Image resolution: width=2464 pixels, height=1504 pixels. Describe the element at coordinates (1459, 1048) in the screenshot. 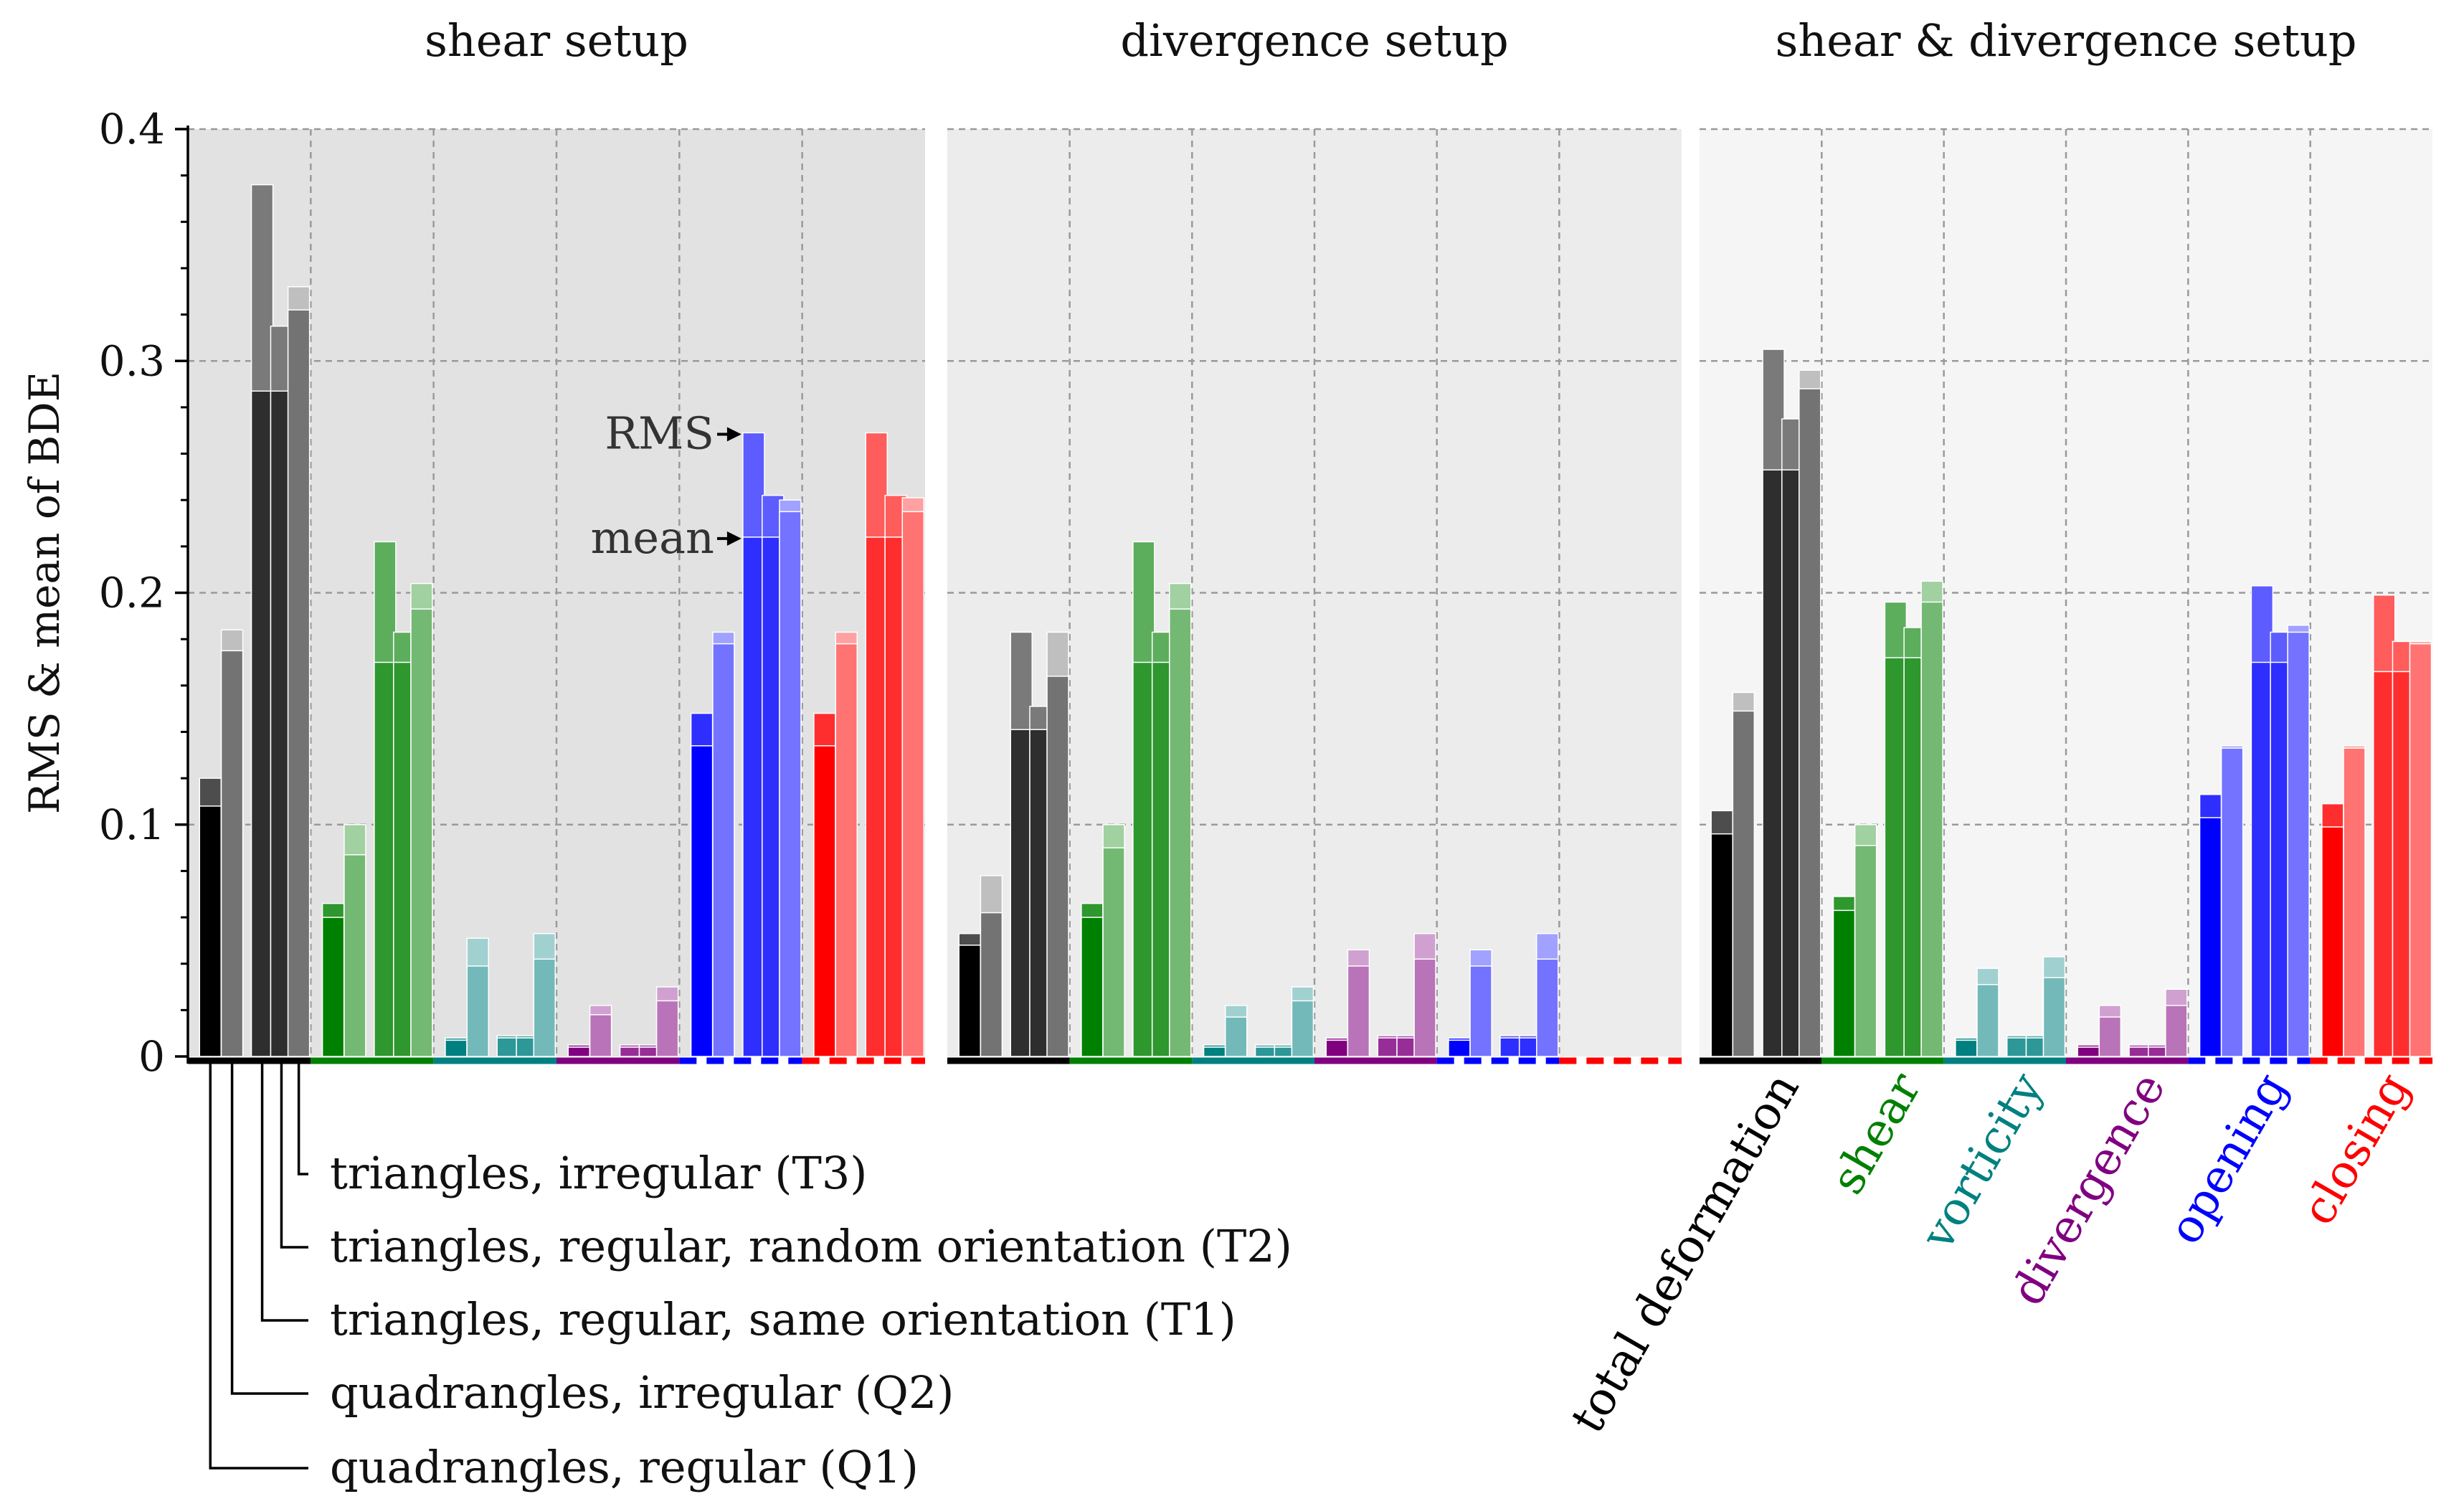

I see `bar-mean-1-opening-Q1` at that location.